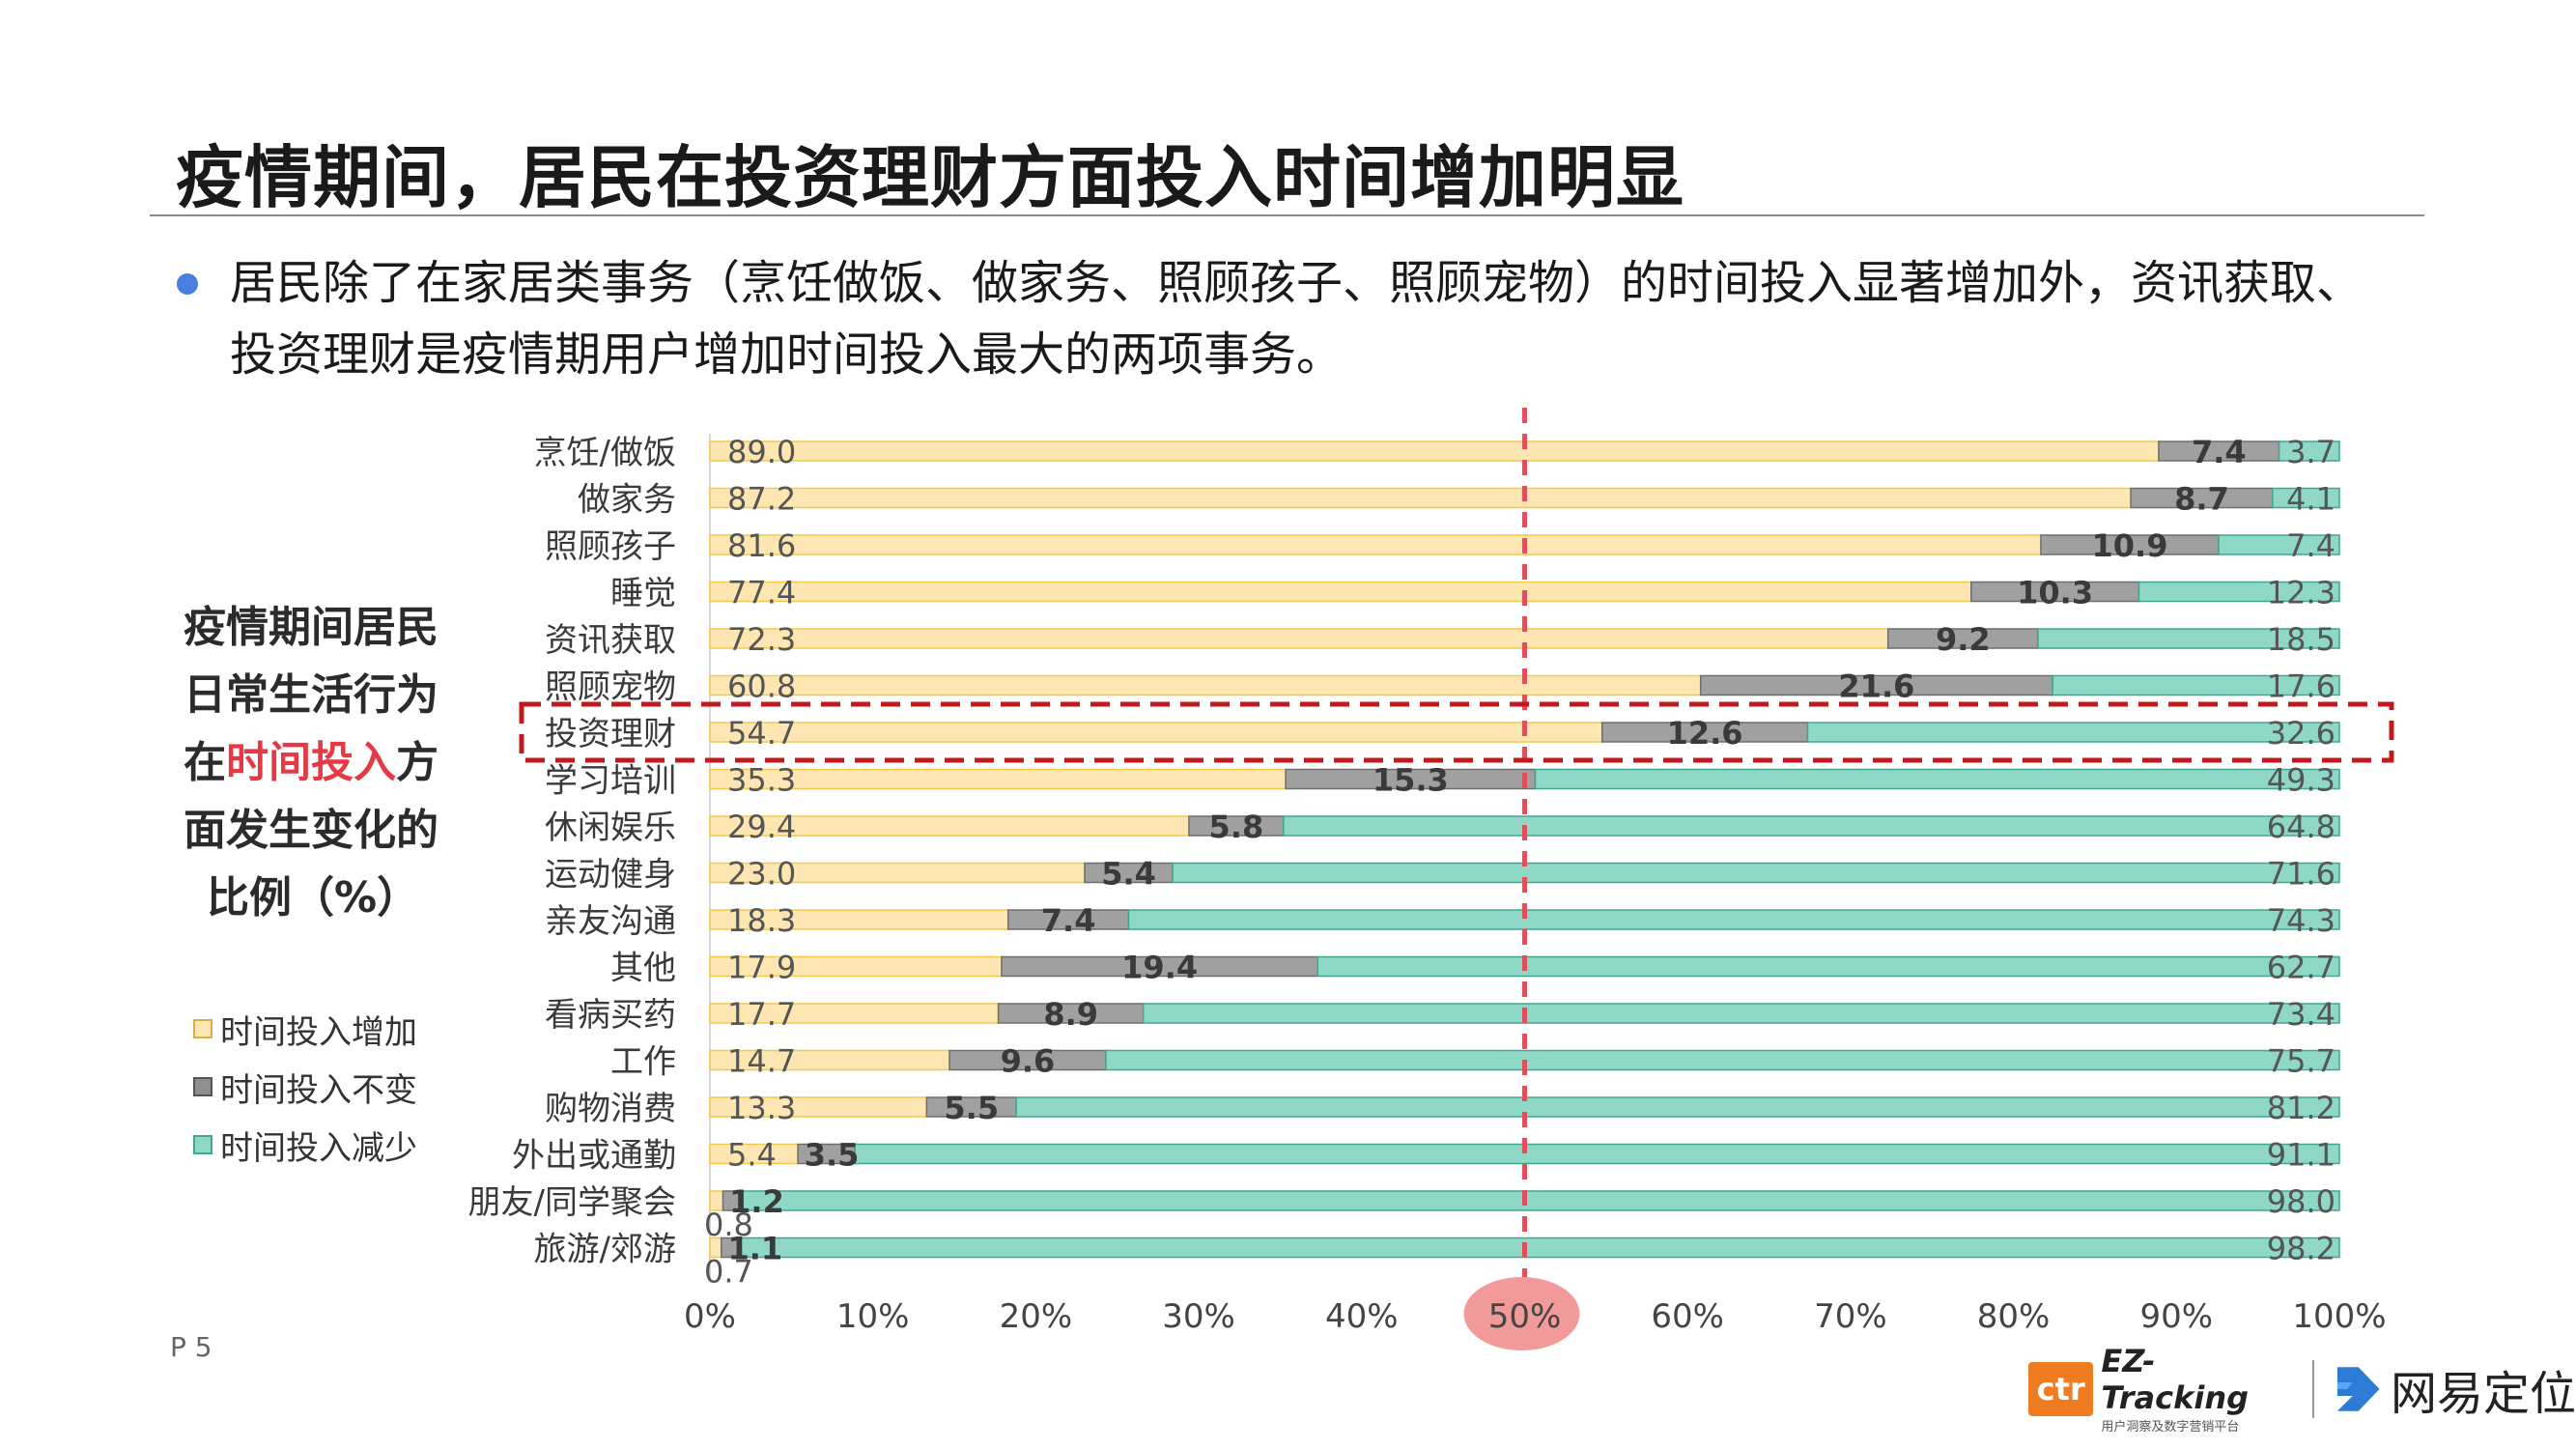  What do you see at coordinates (2055, 593) in the screenshot?
I see `unchanged-label-3: 10.3` at bounding box center [2055, 593].